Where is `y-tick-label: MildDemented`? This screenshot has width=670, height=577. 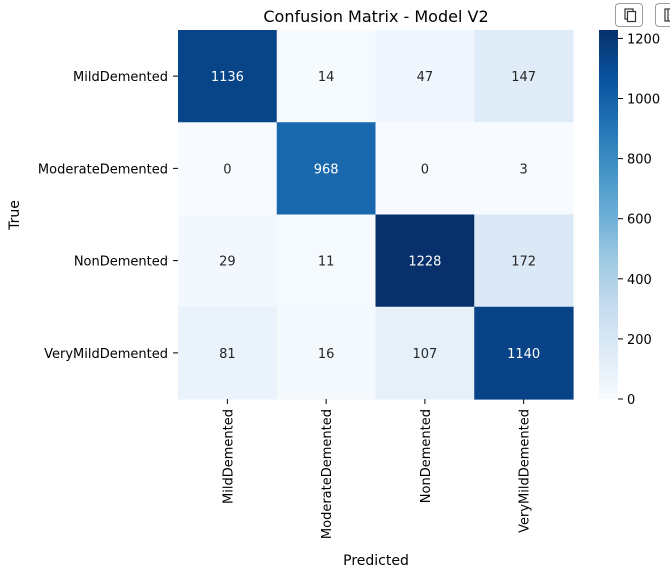 y-tick-label: MildDemented is located at coordinates (120, 77).